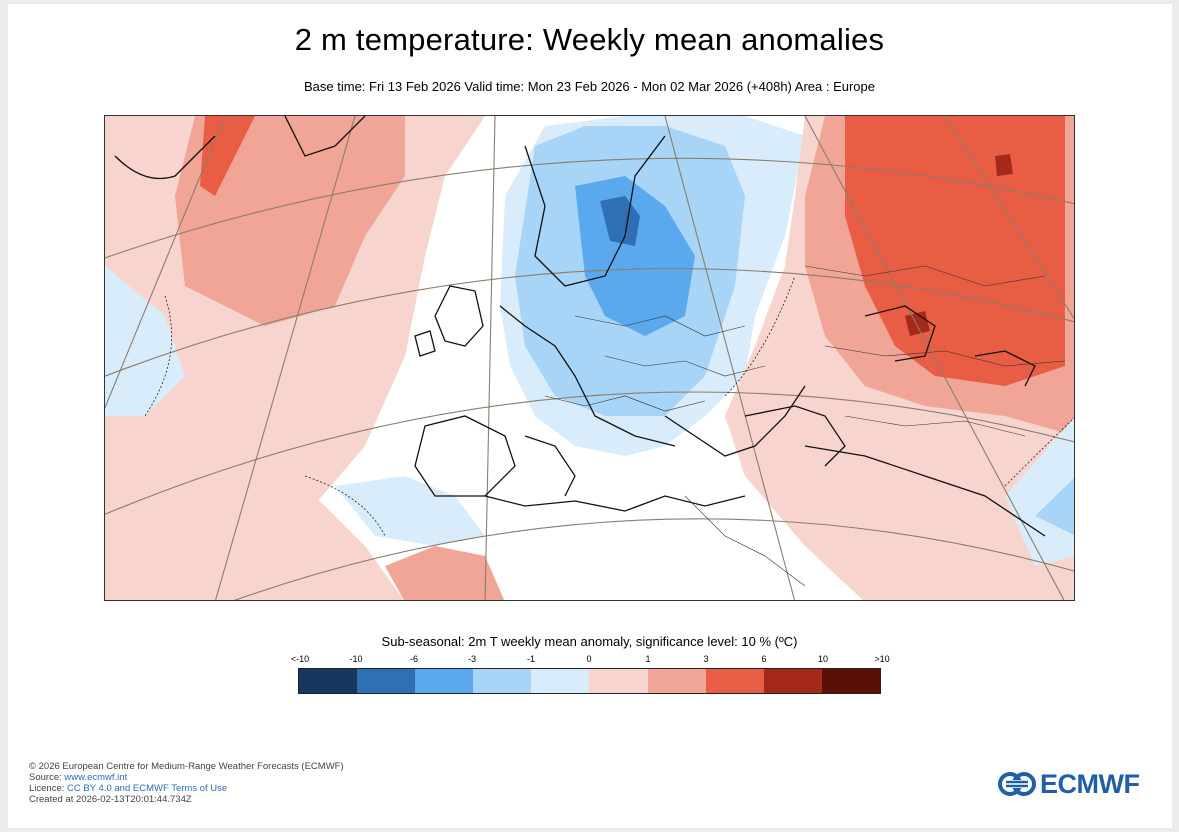 The height and width of the screenshot is (832, 1179). What do you see at coordinates (145, 341) in the screenshot?
I see `anomaly-region-atlantic-cool` at bounding box center [145, 341].